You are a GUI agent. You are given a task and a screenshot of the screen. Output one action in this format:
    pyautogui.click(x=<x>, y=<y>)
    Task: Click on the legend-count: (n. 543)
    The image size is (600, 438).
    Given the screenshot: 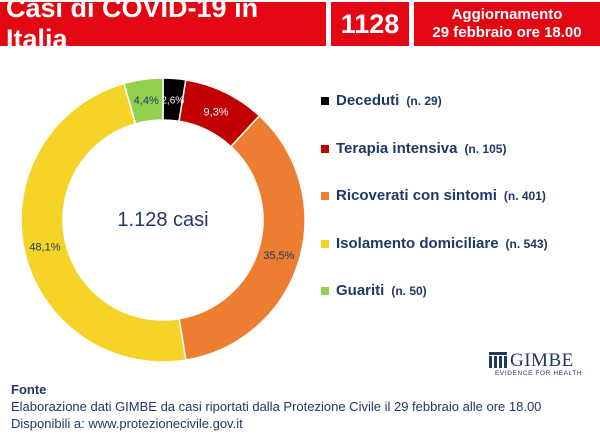 What is the action you would take?
    pyautogui.click(x=526, y=243)
    